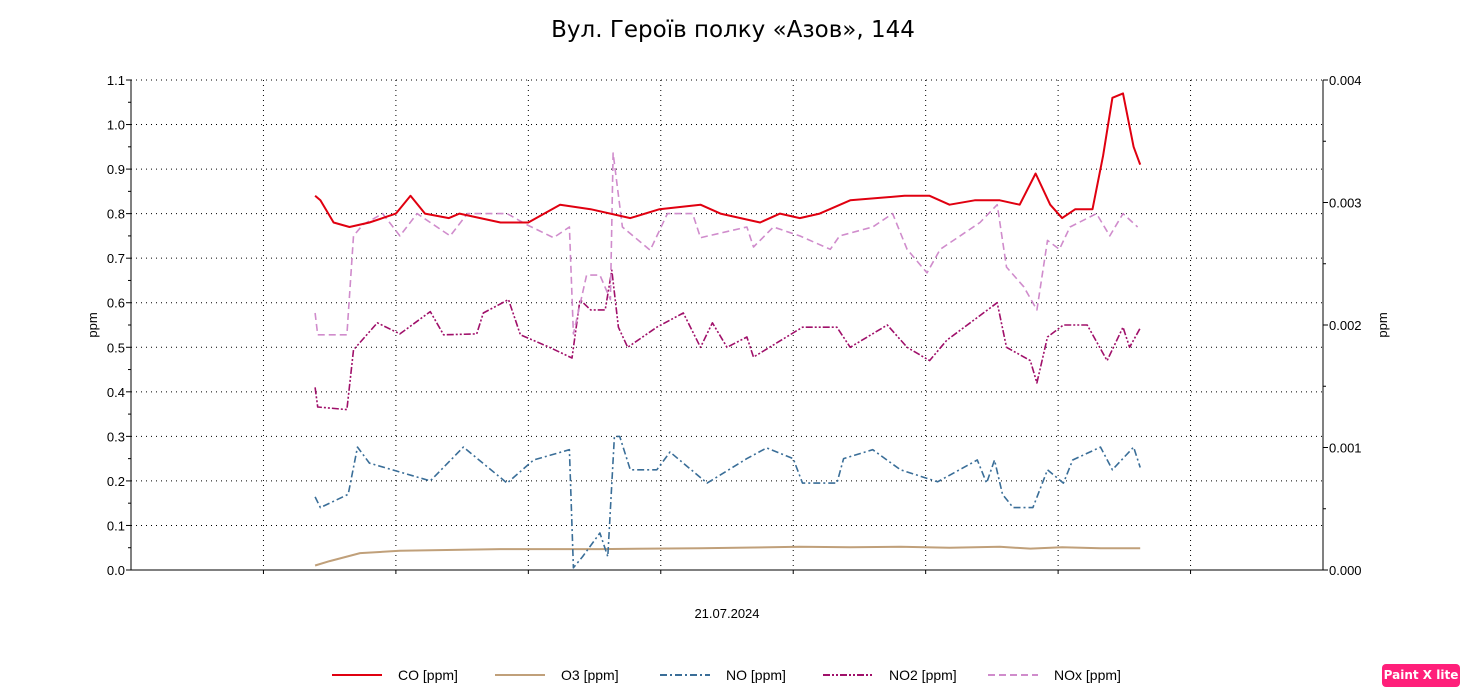  What do you see at coordinates (116, 303) in the screenshot?
I see `y-tick-label: 0.6` at bounding box center [116, 303].